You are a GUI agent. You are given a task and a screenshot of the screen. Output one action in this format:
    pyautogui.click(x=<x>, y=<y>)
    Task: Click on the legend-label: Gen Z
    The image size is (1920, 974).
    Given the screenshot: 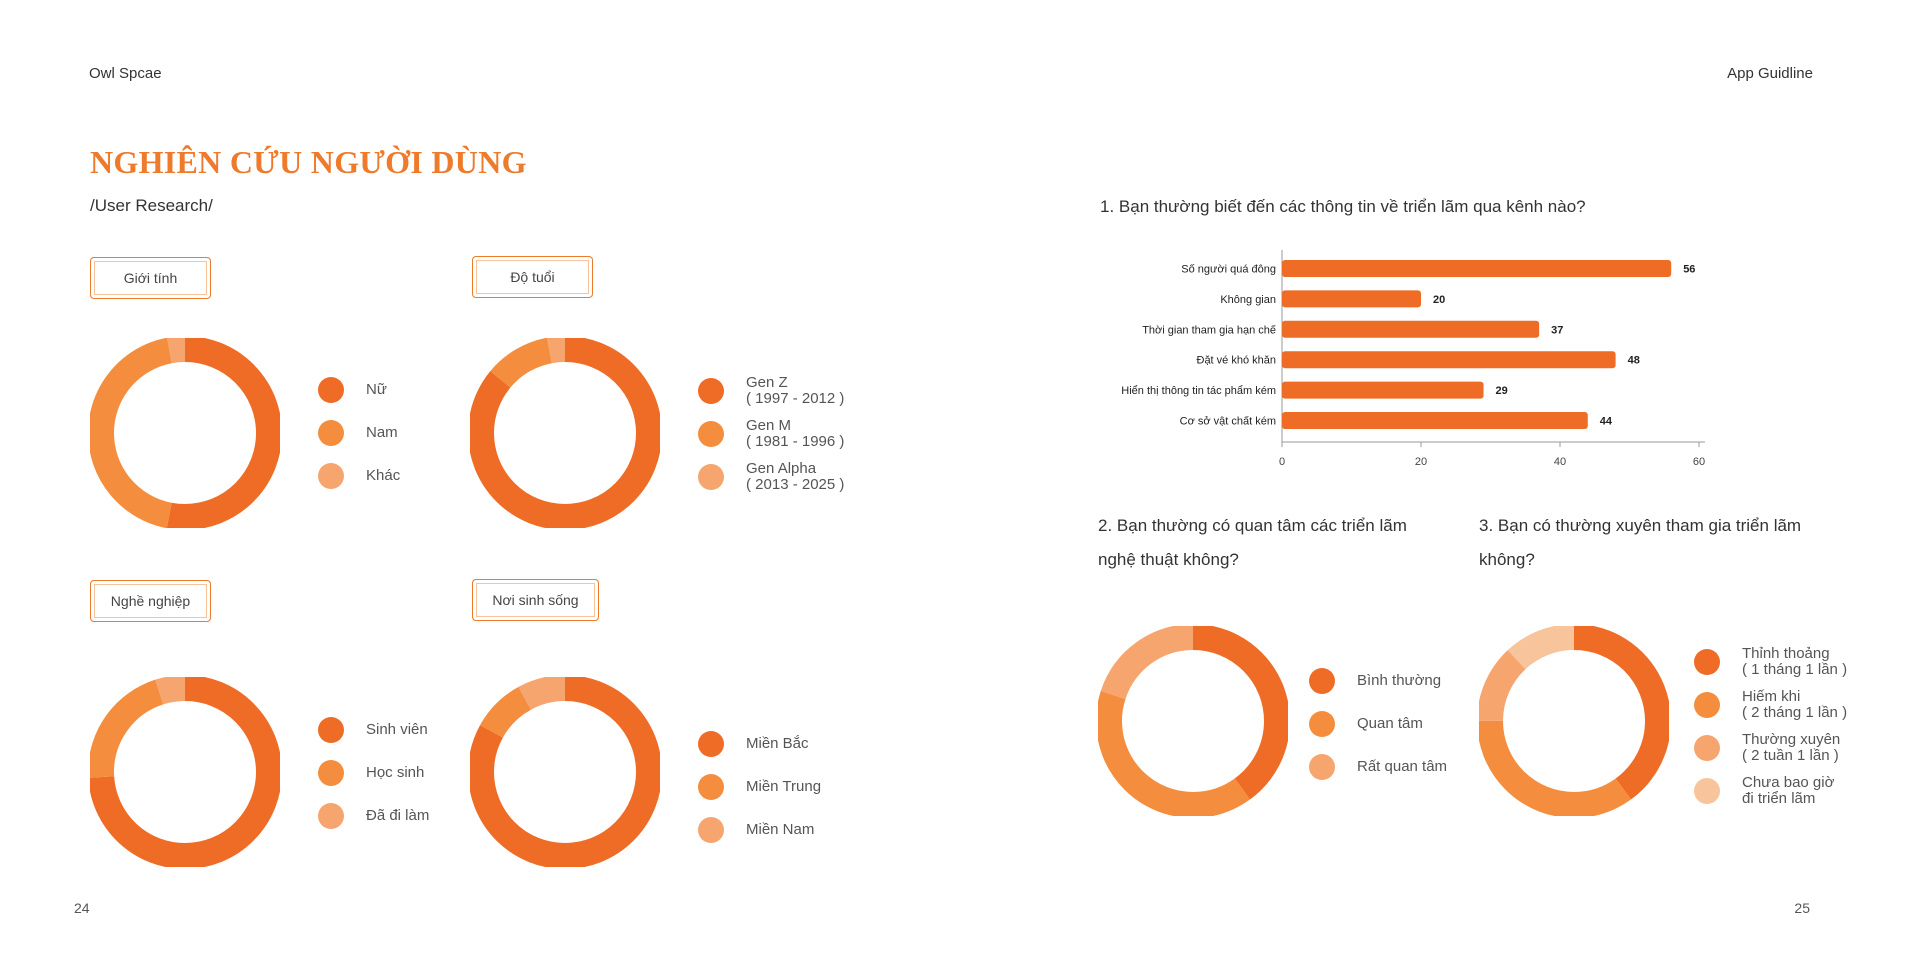 What is the action you would take?
    pyautogui.click(x=767, y=382)
    